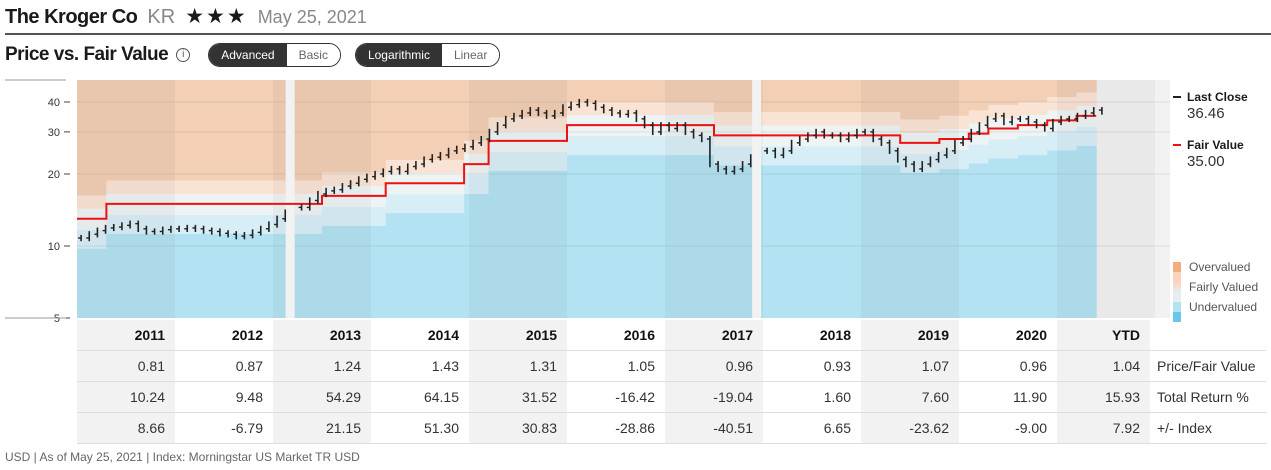 The height and width of the screenshot is (470, 1271). I want to click on last-close-swatch, so click(1177, 97).